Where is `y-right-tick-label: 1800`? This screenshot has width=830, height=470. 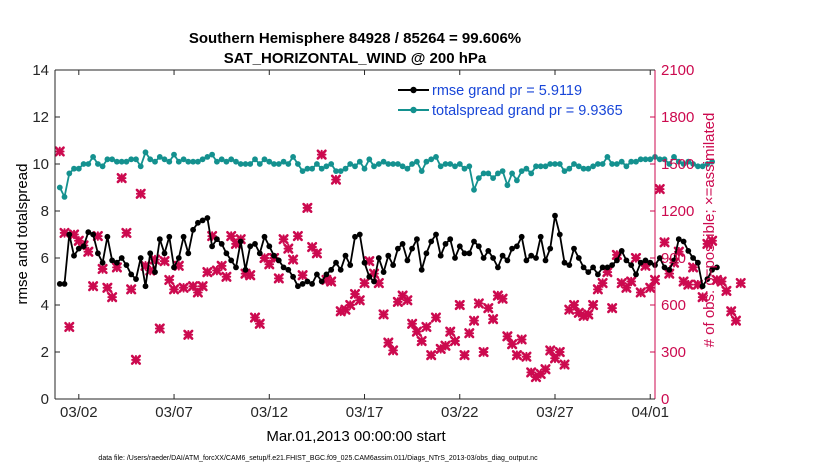 y-right-tick-label: 1800 is located at coordinates (677, 117).